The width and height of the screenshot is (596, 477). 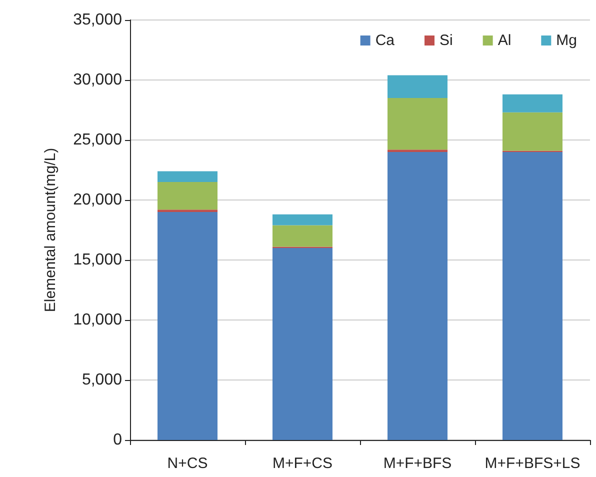 I want to click on legend-label: Mg, so click(x=567, y=40).